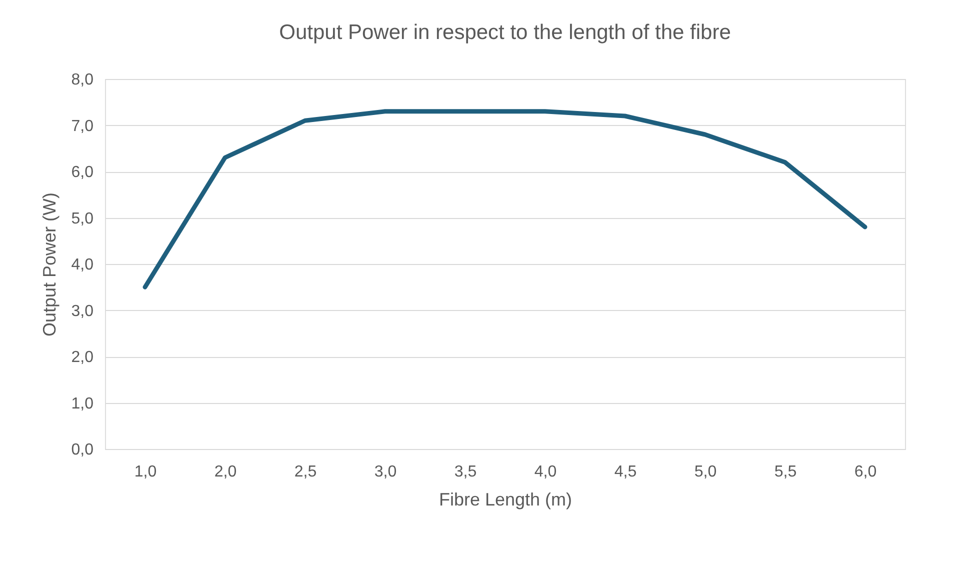 The height and width of the screenshot is (577, 964). Describe the element at coordinates (505, 32) in the screenshot. I see `chart-title: Output Power in respect to the length of the fibre` at that location.